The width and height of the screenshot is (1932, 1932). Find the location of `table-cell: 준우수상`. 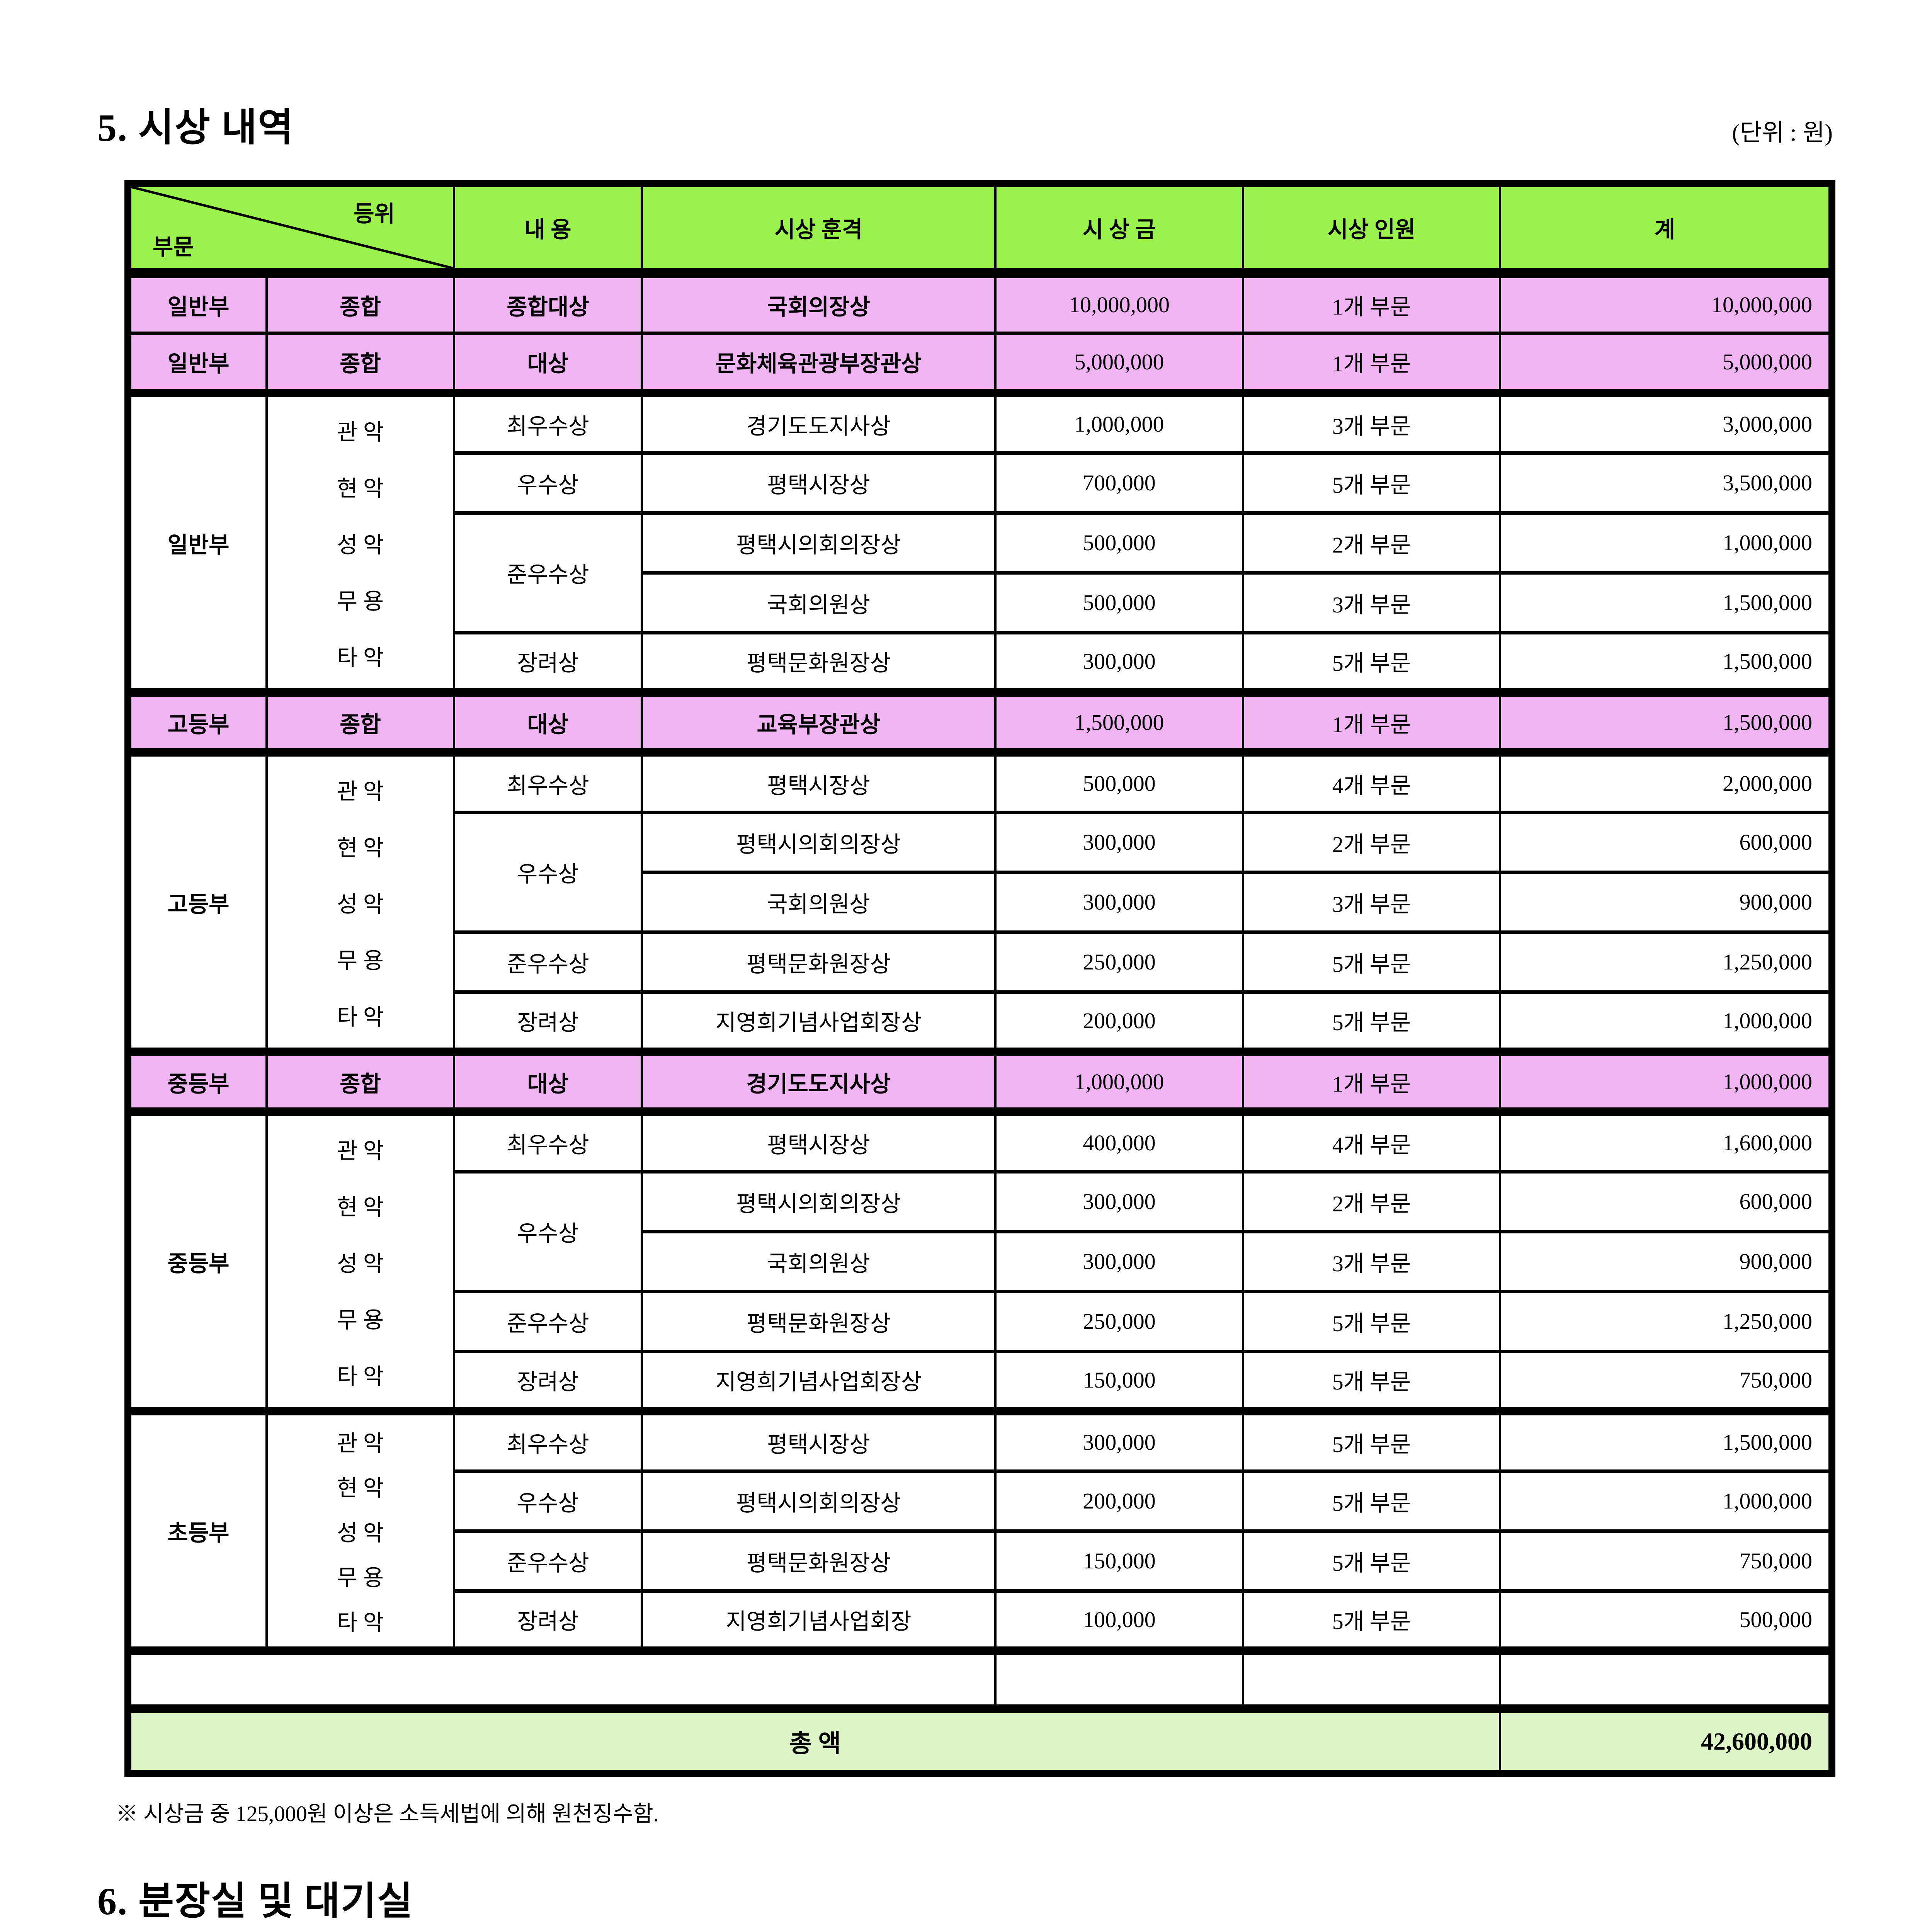

table-cell: 준우수상 is located at coordinates (548, 962).